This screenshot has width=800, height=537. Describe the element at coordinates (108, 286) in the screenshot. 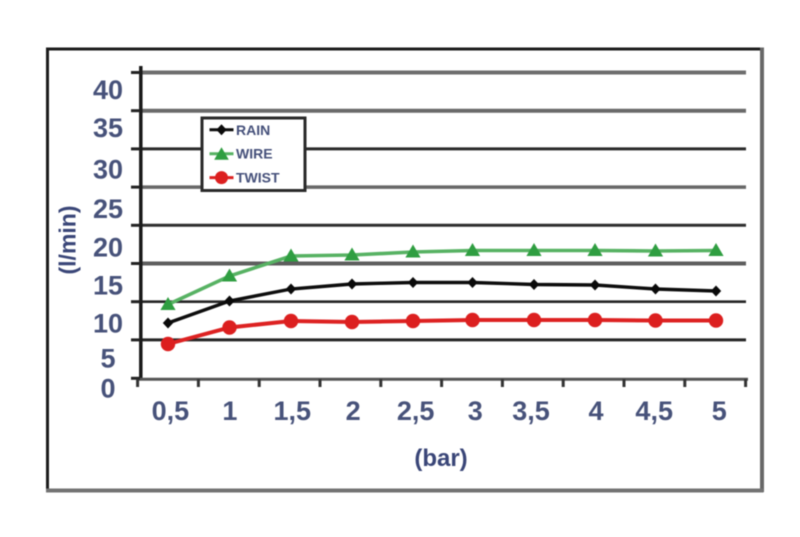

I see `svg-text: 15` at that location.